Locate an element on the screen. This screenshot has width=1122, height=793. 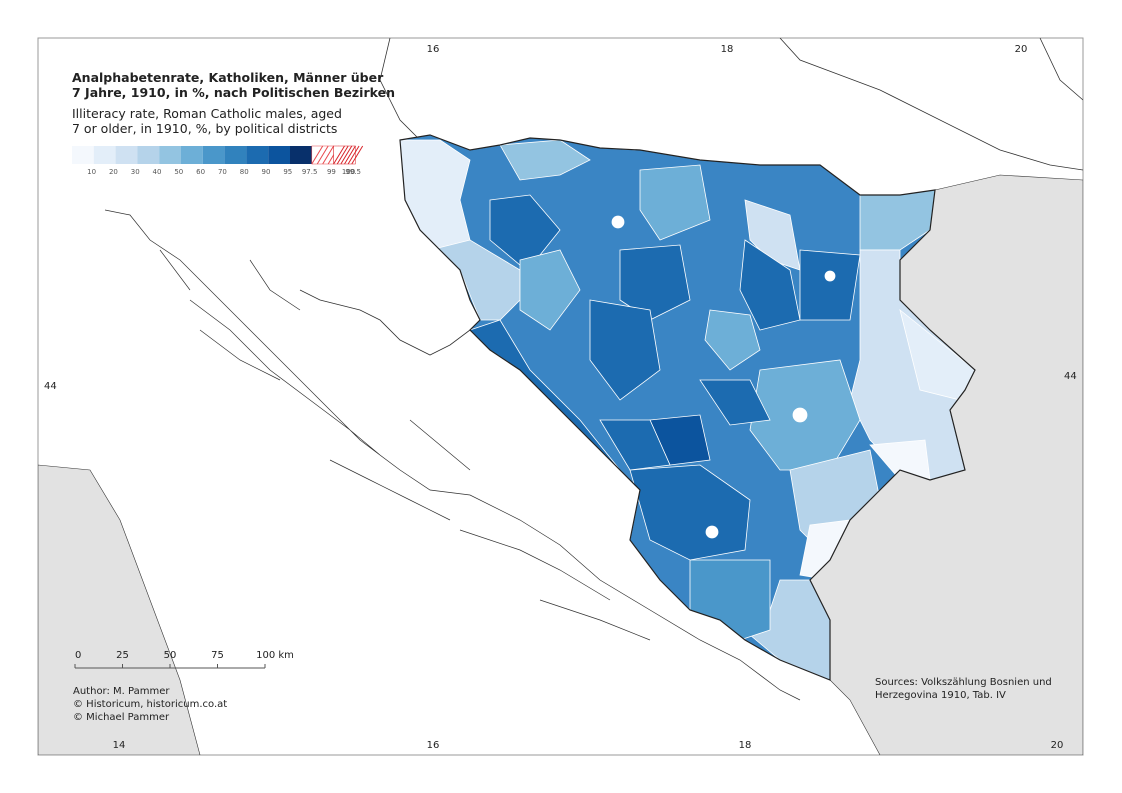
scale-label: 0 is located at coordinates (78, 655).